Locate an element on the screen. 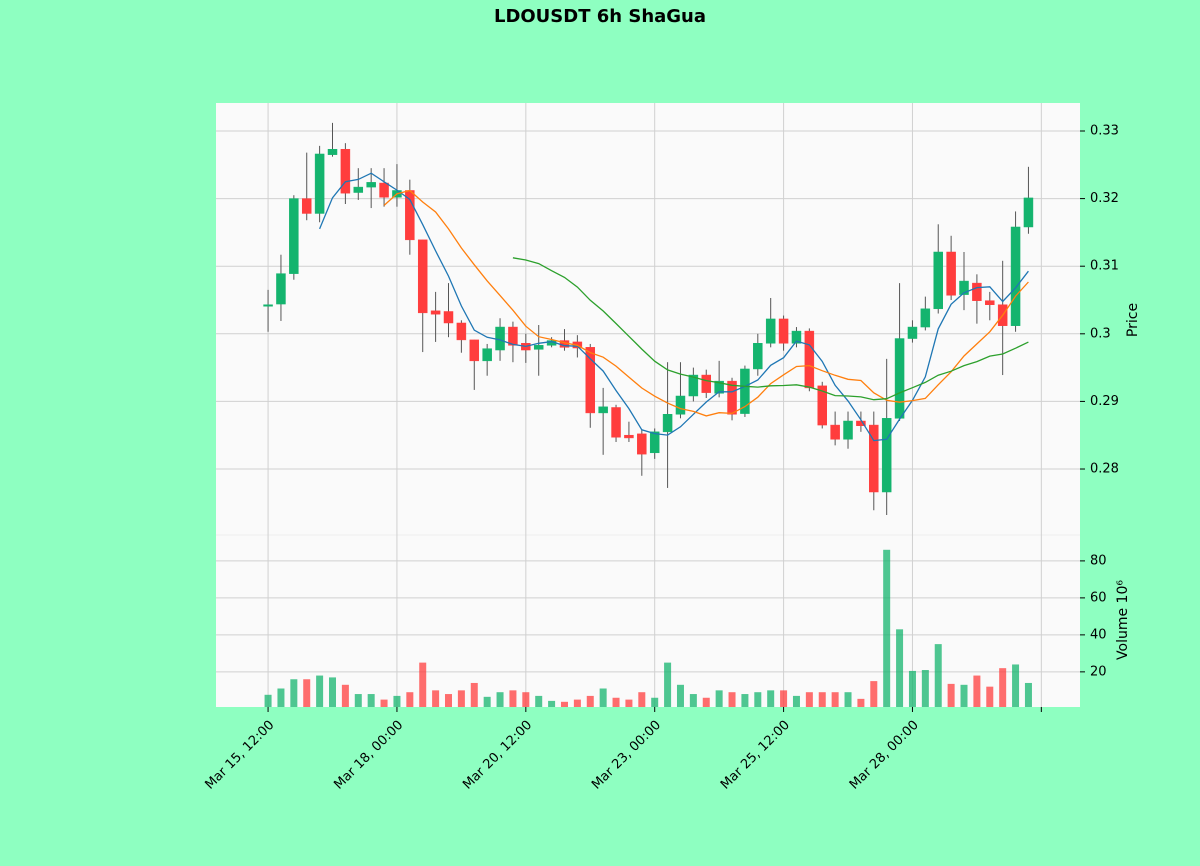 This screenshot has height=866, width=1200. y-tick-label: 0.29 is located at coordinates (1104, 401).